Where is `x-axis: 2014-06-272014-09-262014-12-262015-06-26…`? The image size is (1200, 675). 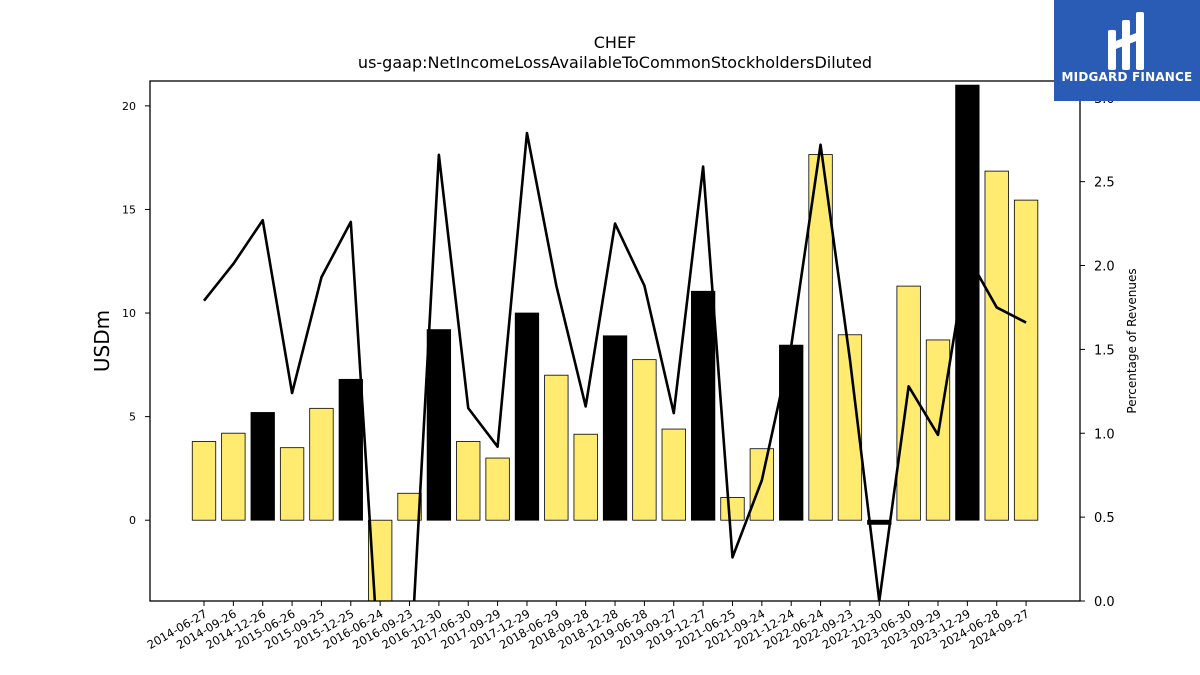
x-axis: 2014-06-272014-09-262014-12-262015-06-26… is located at coordinates (588, 626).